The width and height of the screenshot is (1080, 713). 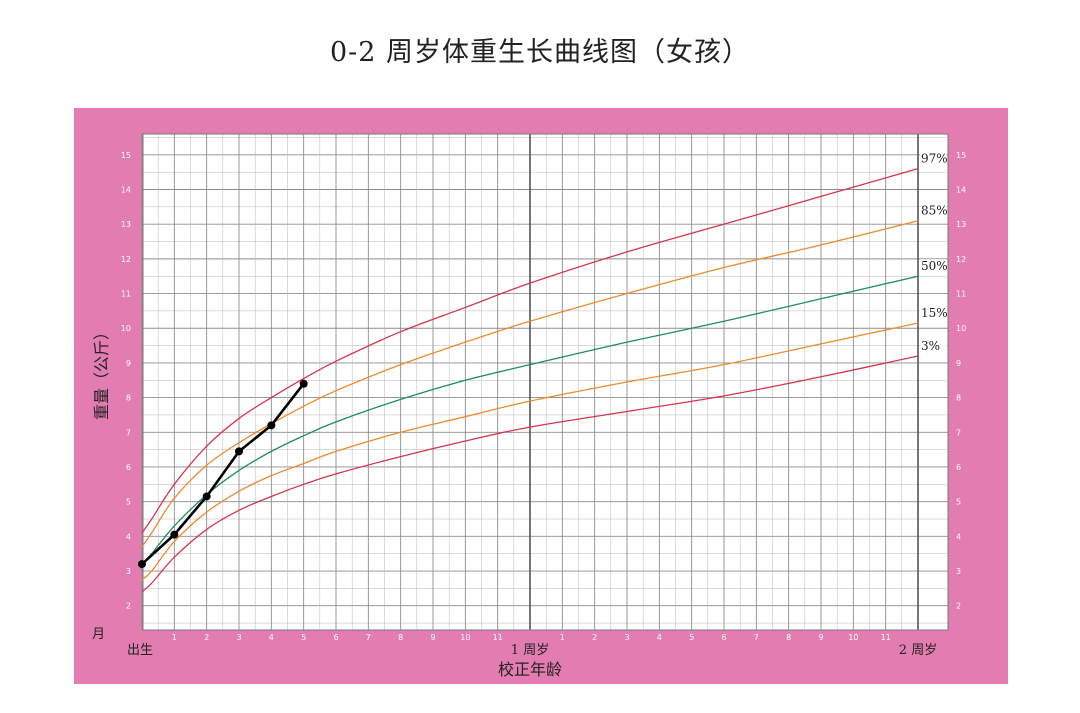 What do you see at coordinates (540, 49) in the screenshot?
I see `page-title: 0-2 周岁体重生长曲线图（女孩）` at bounding box center [540, 49].